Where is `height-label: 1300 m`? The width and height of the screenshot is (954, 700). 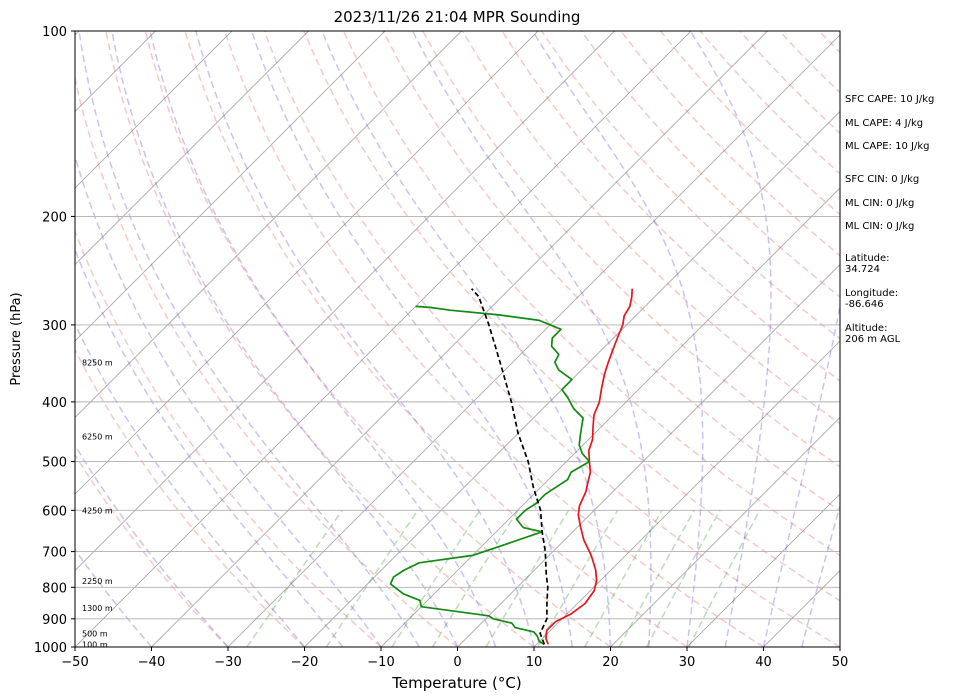
height-label: 1300 m is located at coordinates (97, 608).